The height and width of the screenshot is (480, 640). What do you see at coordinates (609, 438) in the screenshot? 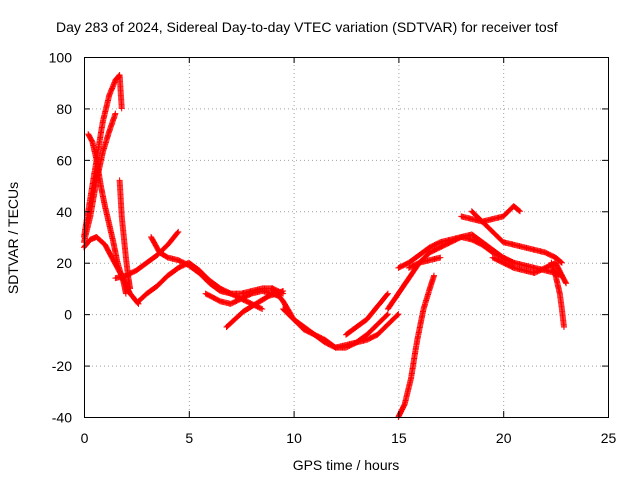
I see `x-tick-label: 25` at bounding box center [609, 438].